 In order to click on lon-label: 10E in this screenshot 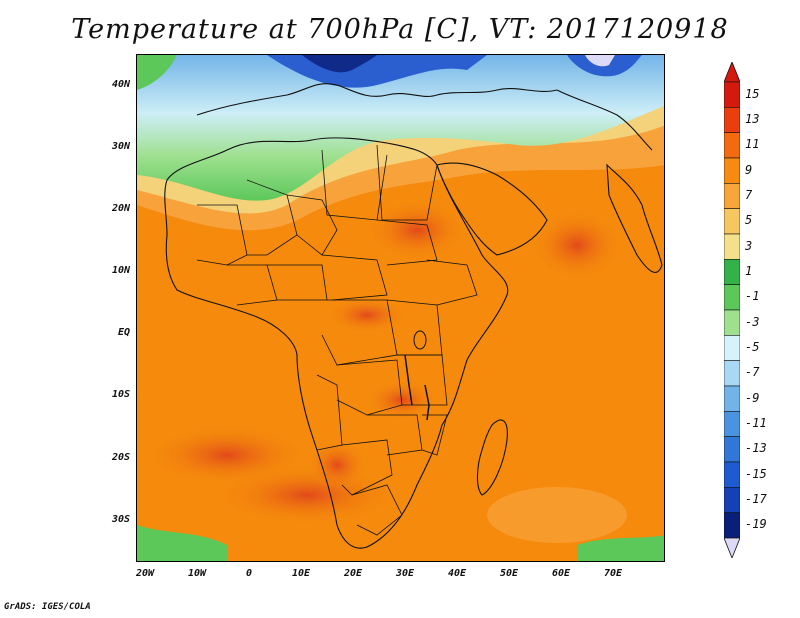, I will do `click(301, 573)`.